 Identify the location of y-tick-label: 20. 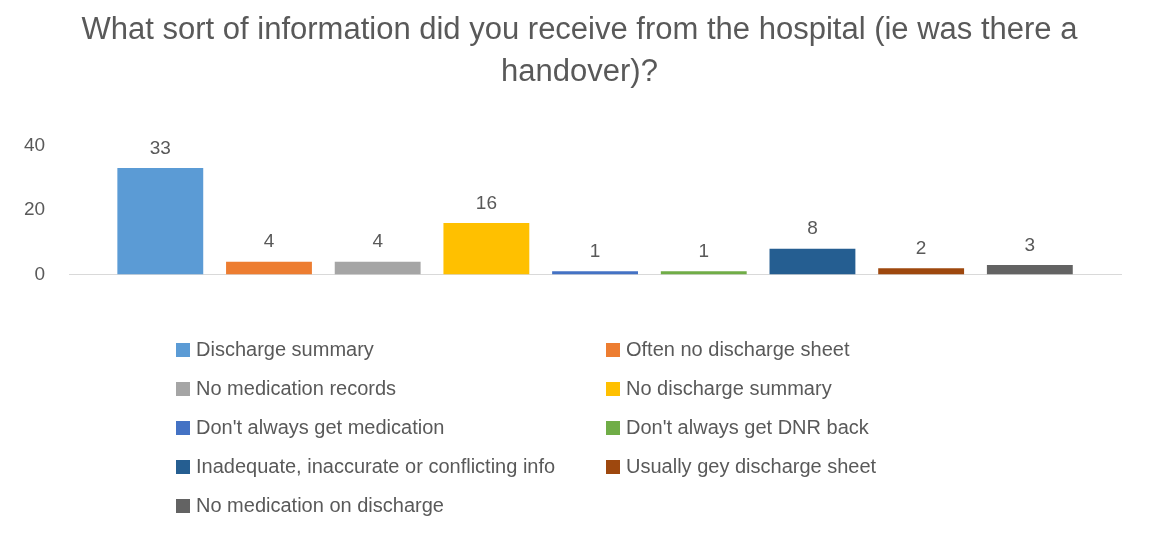
(34, 209).